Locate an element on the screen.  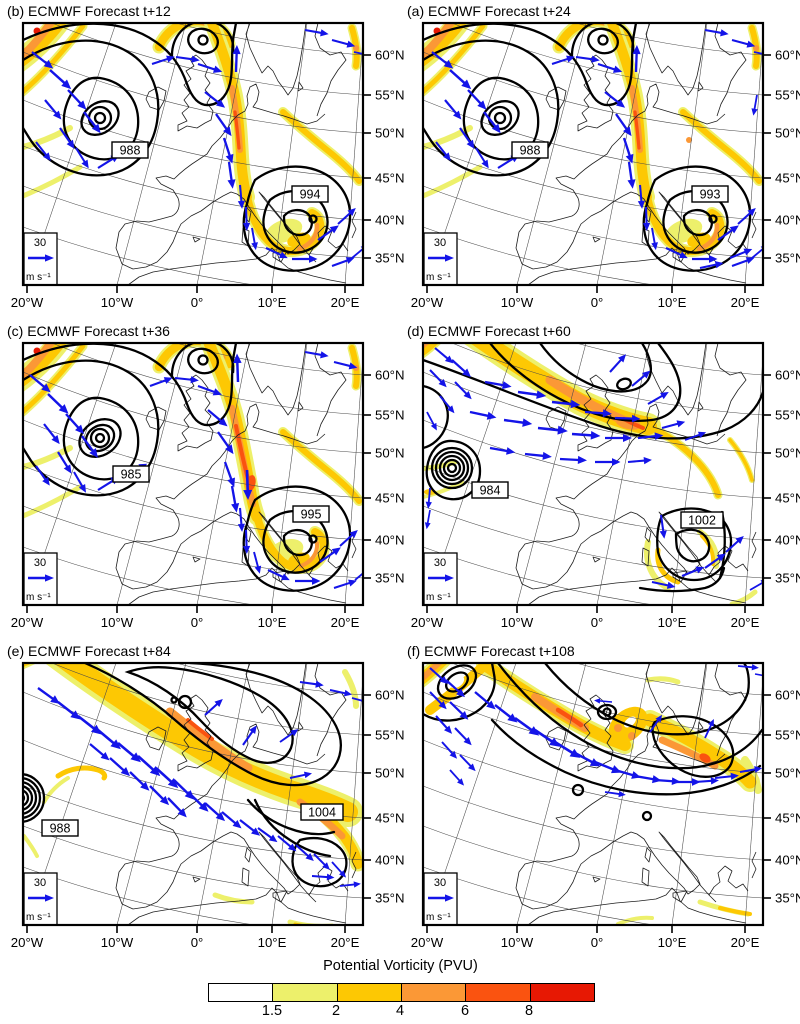
svg-text: 995 is located at coordinates (311, 515).